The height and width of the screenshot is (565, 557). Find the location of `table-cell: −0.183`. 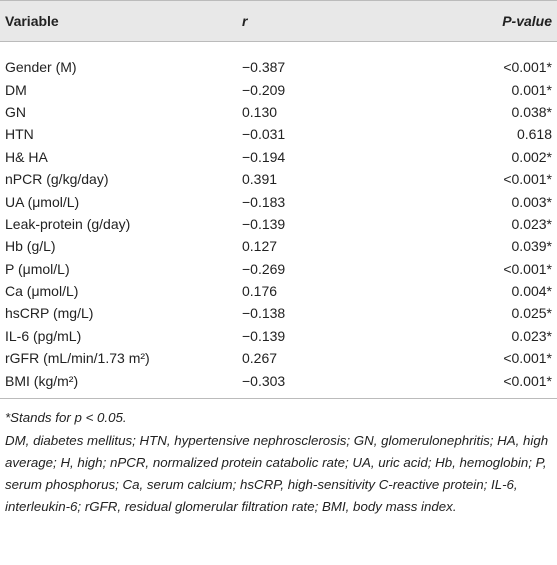

table-cell: −0.183 is located at coordinates (264, 201).